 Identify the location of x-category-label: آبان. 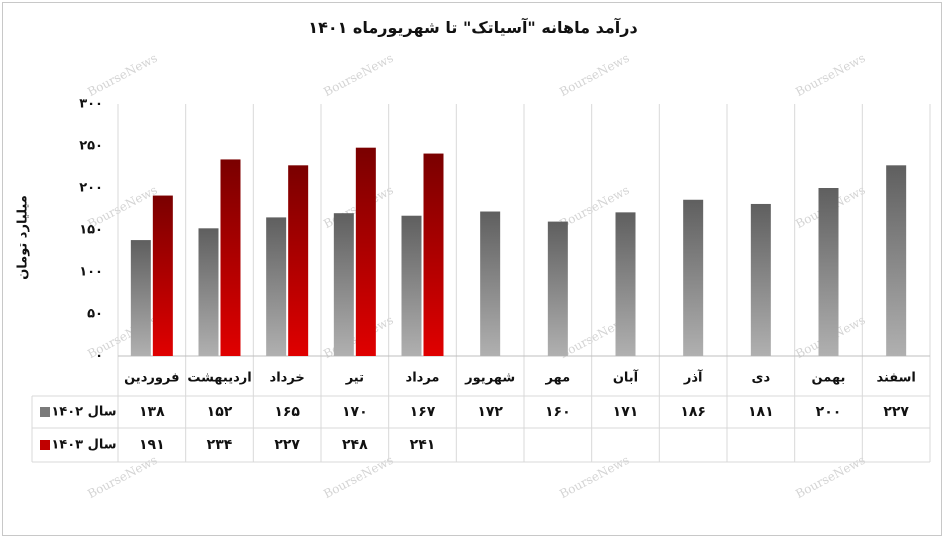
(626, 377).